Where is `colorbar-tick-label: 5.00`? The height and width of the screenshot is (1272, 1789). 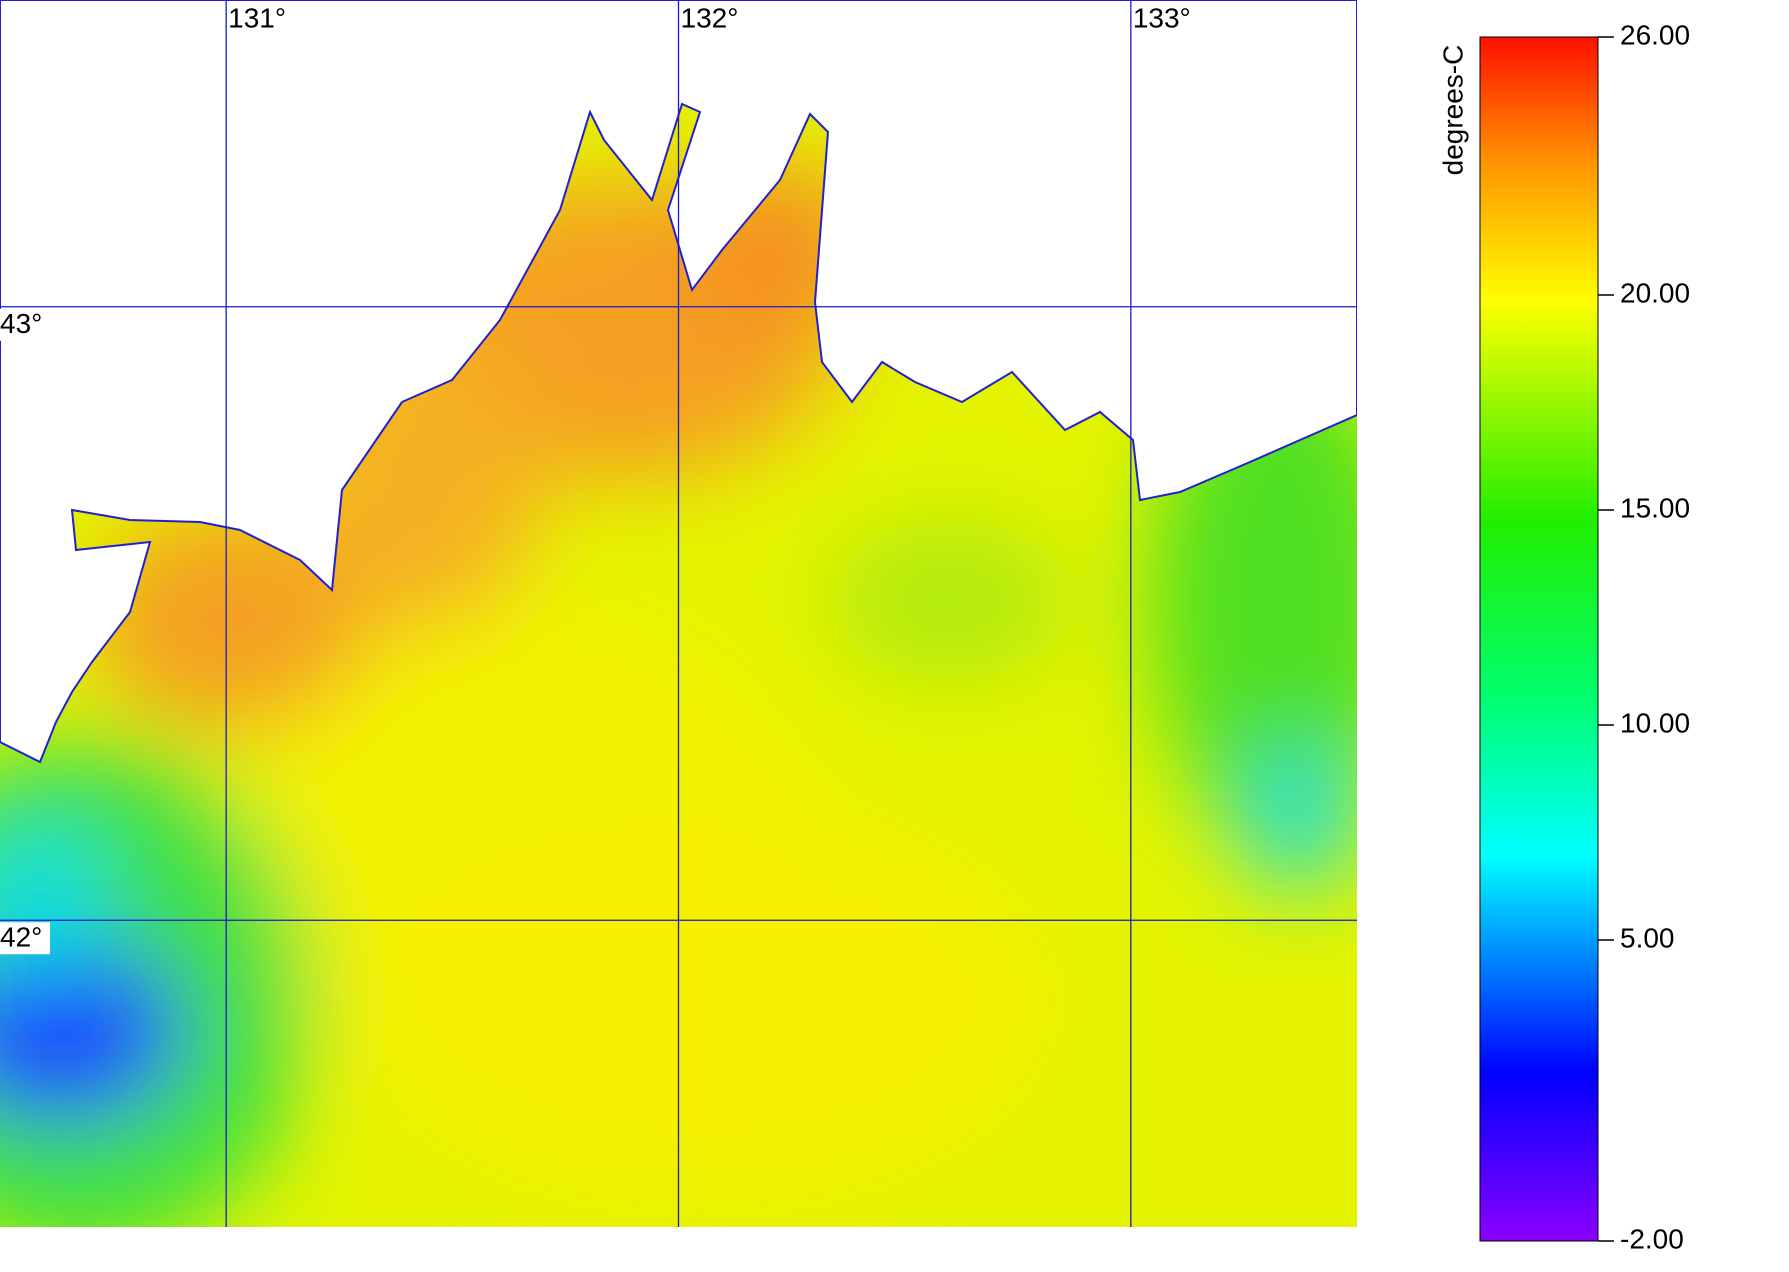 colorbar-tick-label: 5.00 is located at coordinates (1647, 937).